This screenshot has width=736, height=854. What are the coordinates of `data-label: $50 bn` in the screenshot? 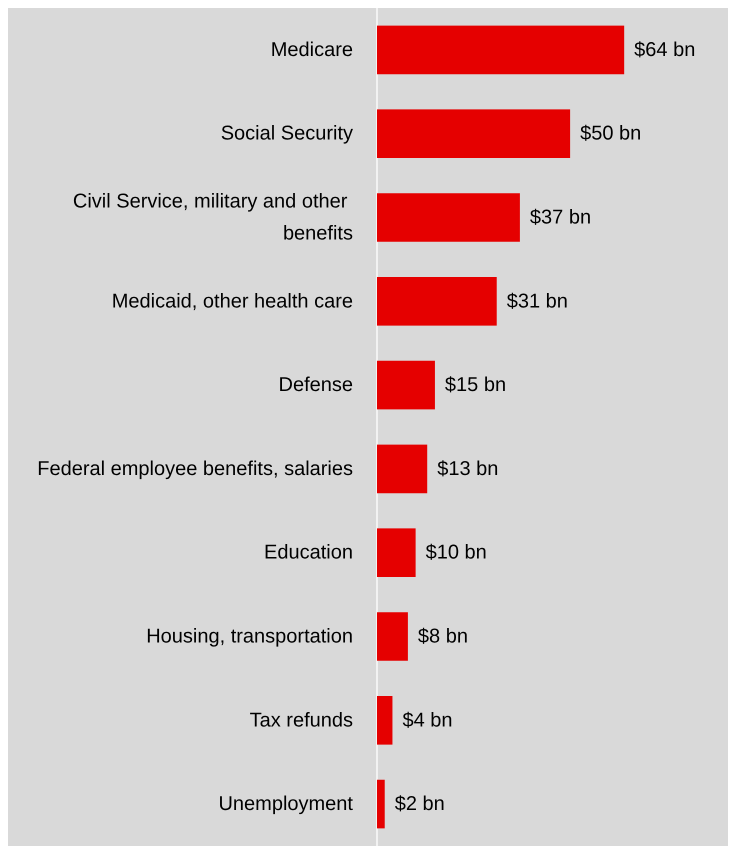 It's located at (611, 133).